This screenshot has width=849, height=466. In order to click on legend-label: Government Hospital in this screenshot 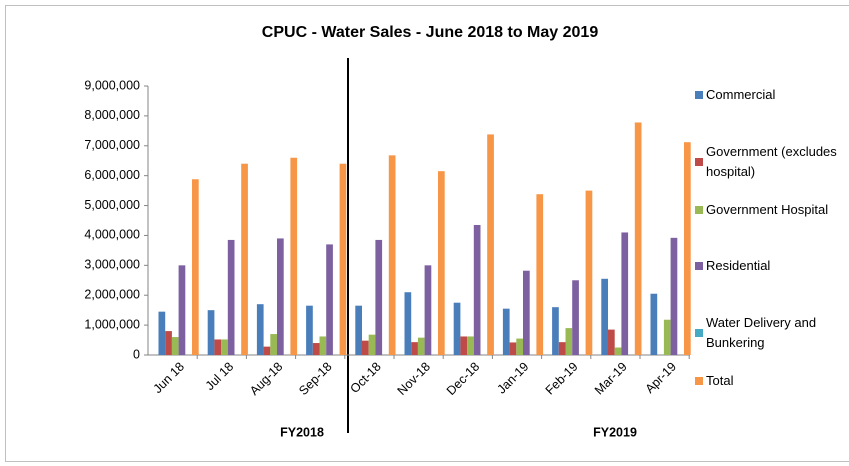, I will do `click(767, 209)`.